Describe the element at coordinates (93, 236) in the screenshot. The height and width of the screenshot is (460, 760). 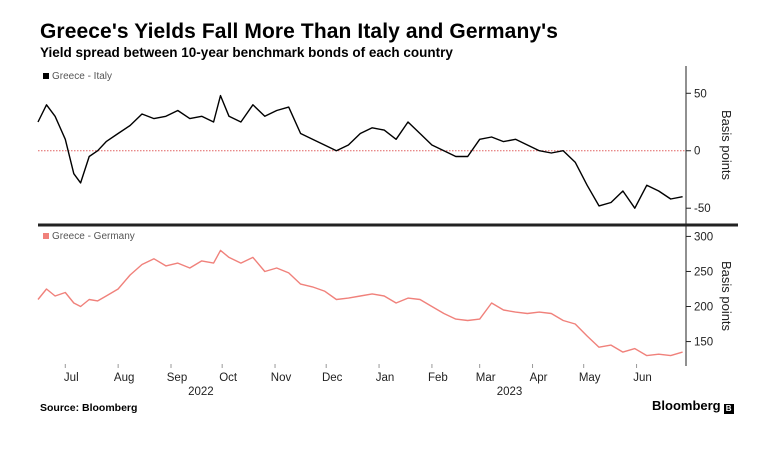
I see `legend-label: Greece - Germany` at that location.